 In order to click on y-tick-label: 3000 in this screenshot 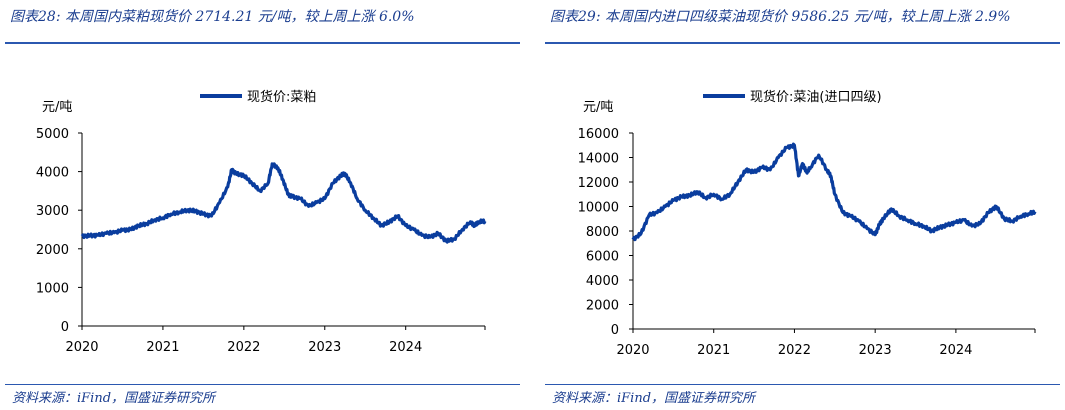, I will do `click(52, 211)`.